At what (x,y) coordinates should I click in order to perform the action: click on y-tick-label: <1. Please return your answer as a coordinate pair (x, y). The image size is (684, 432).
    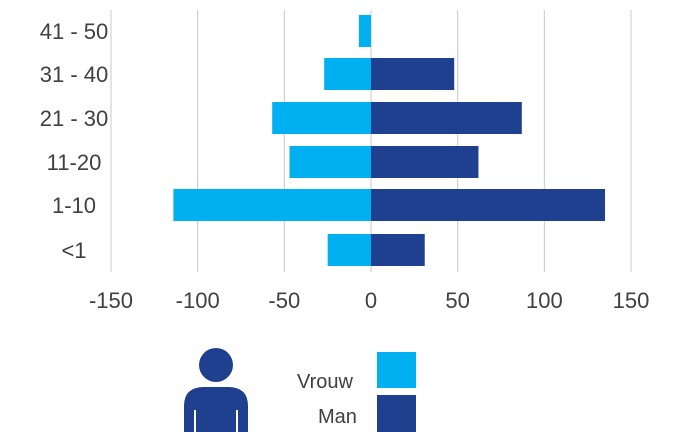
    Looking at the image, I should click on (73, 250).